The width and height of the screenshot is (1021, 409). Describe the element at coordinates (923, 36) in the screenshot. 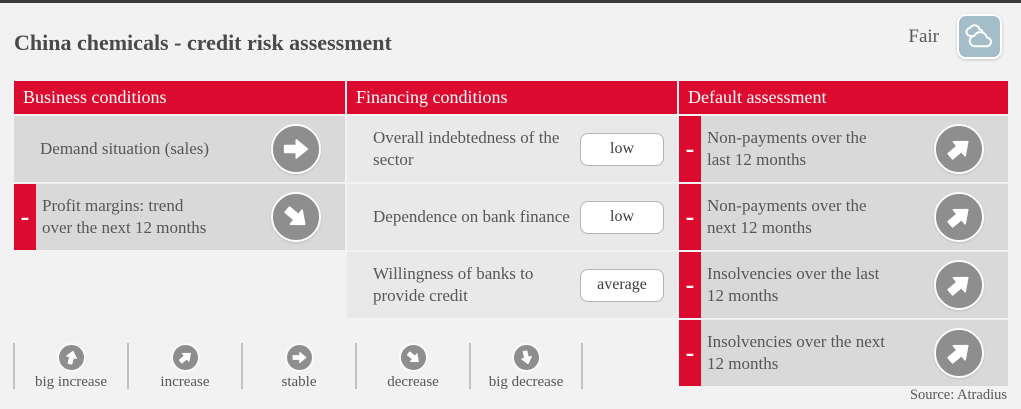

I see `rating-label: Fair` at that location.